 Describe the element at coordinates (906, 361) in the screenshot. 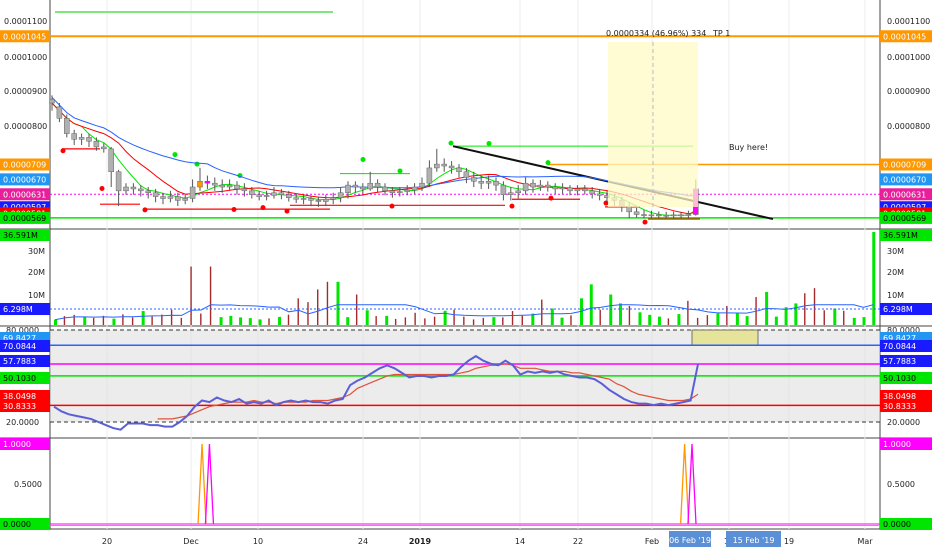

I see `rsi-tag-2-right-bg` at that location.